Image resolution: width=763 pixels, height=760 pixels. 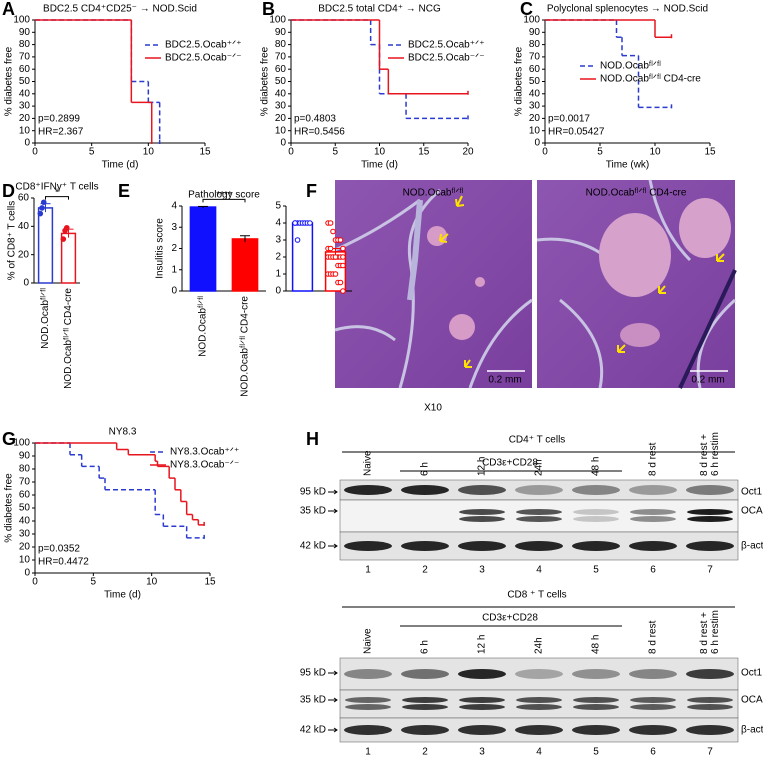 I want to click on annotation: p=0.0352, so click(x=59, y=549).